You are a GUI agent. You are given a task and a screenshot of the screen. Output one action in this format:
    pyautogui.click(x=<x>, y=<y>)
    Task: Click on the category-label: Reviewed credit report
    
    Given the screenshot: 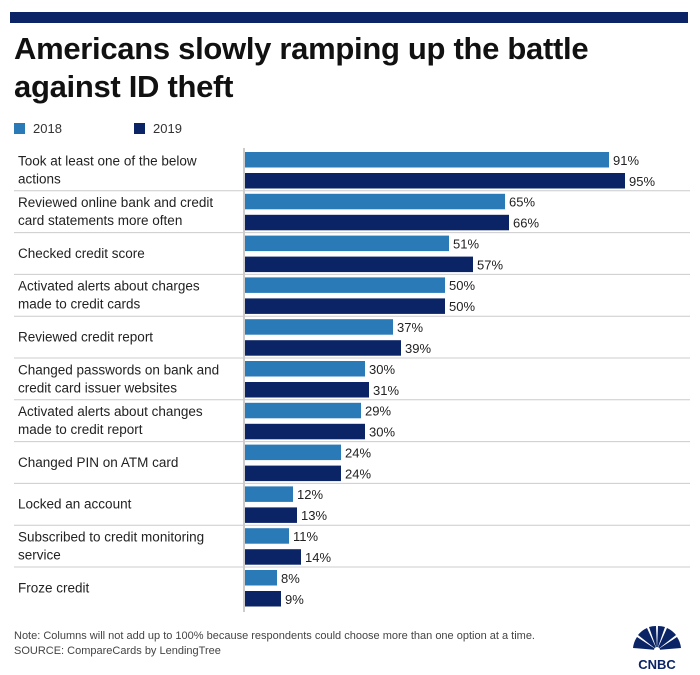 What is the action you would take?
    pyautogui.click(x=85, y=336)
    